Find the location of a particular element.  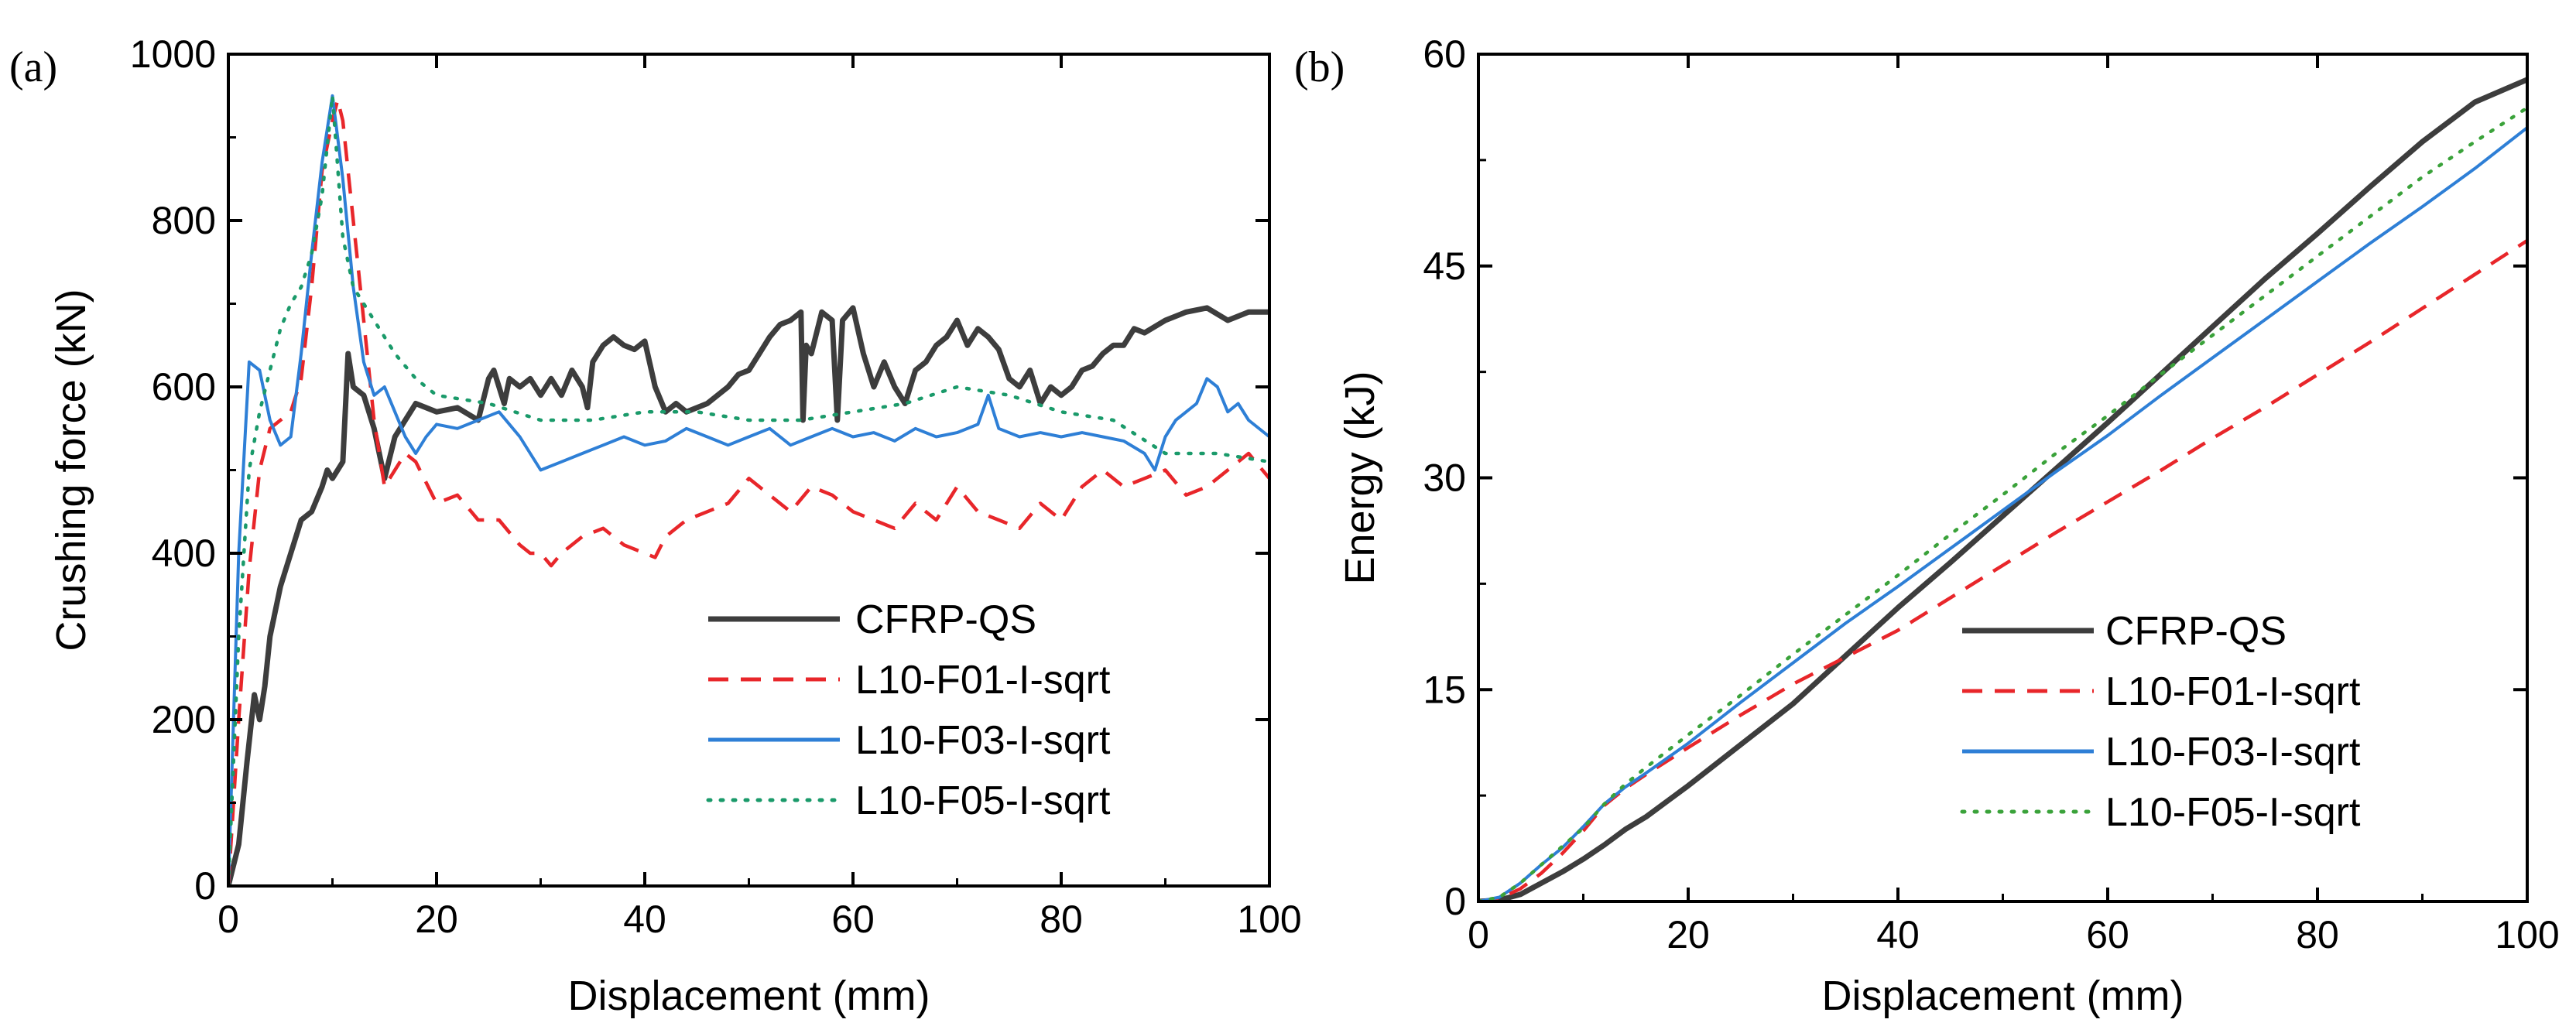

y-tick-label: 30 is located at coordinates (1444, 479).